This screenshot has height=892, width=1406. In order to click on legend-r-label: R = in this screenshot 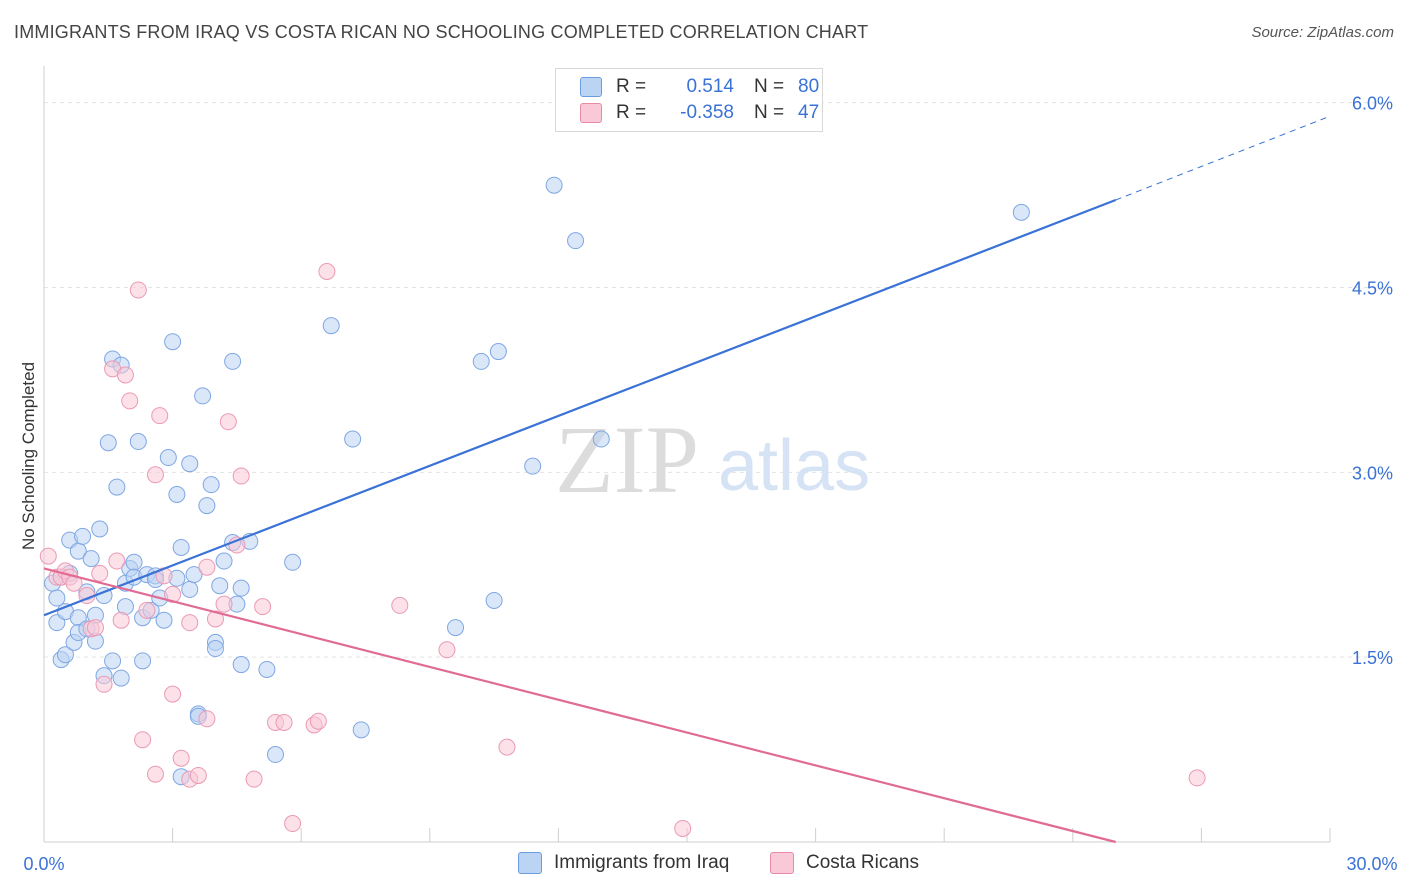, I will do `click(631, 112)`.